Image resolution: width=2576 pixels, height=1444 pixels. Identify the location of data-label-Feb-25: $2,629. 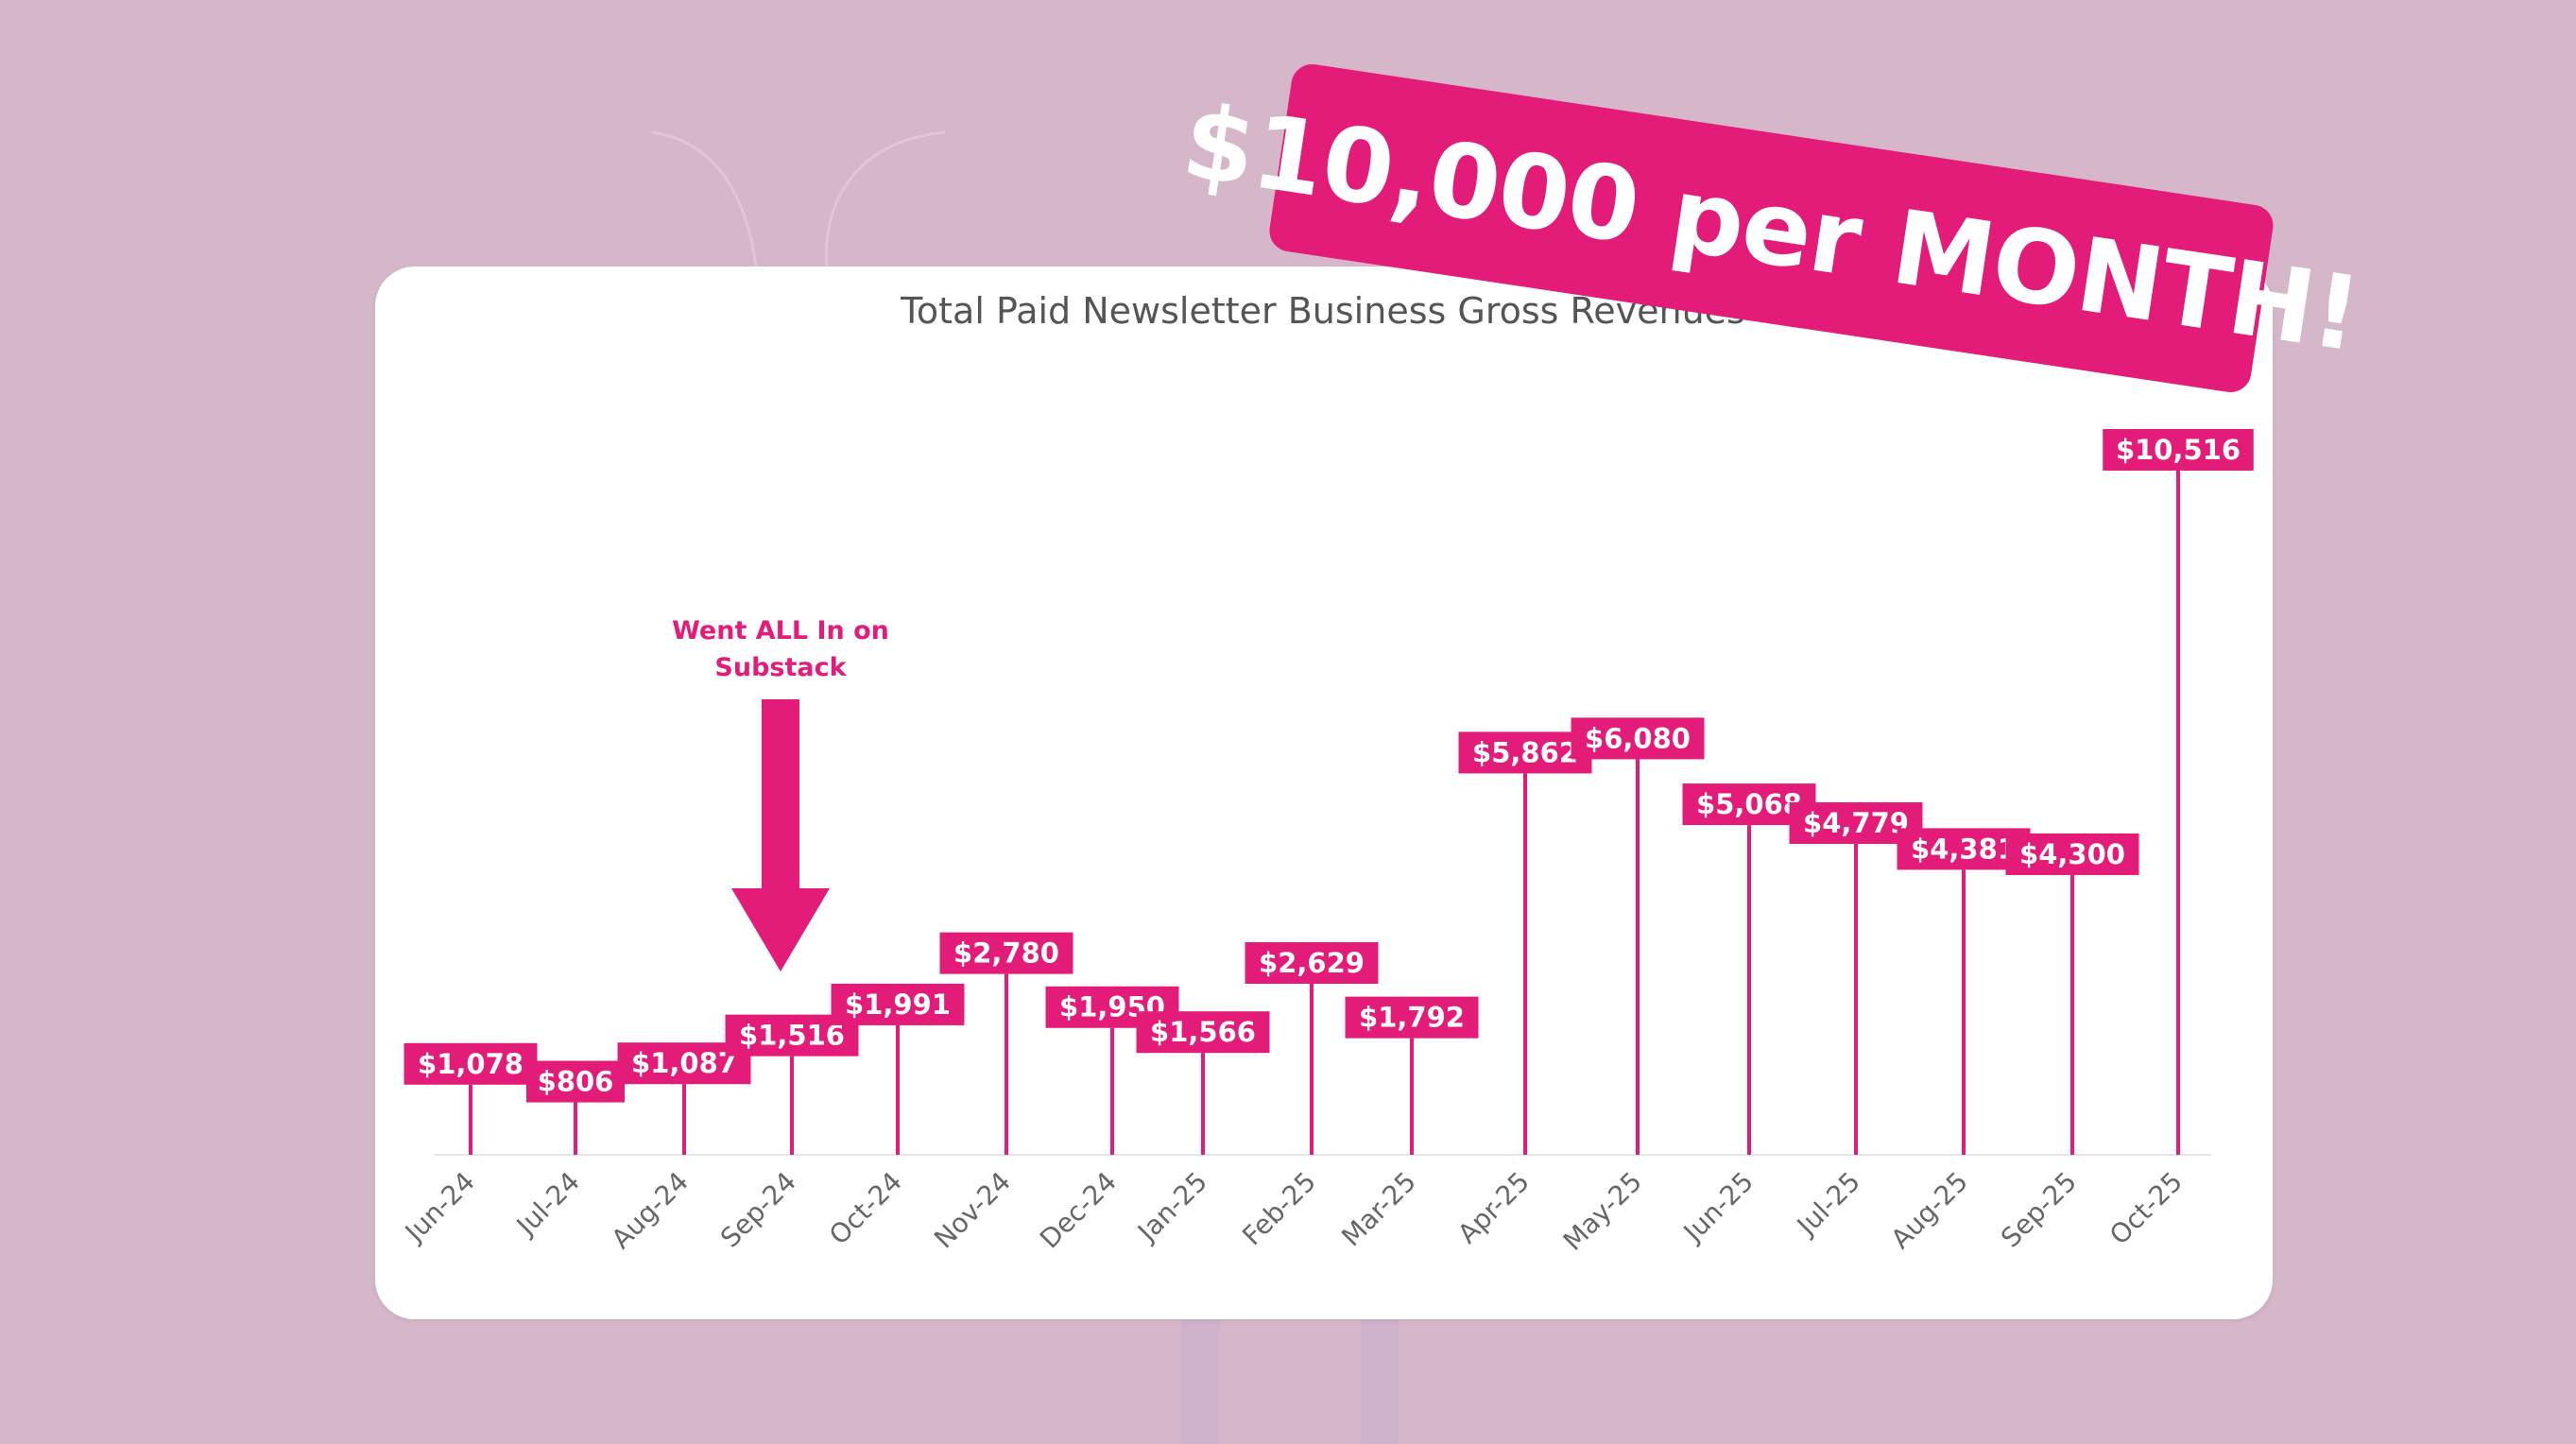
(1312, 963).